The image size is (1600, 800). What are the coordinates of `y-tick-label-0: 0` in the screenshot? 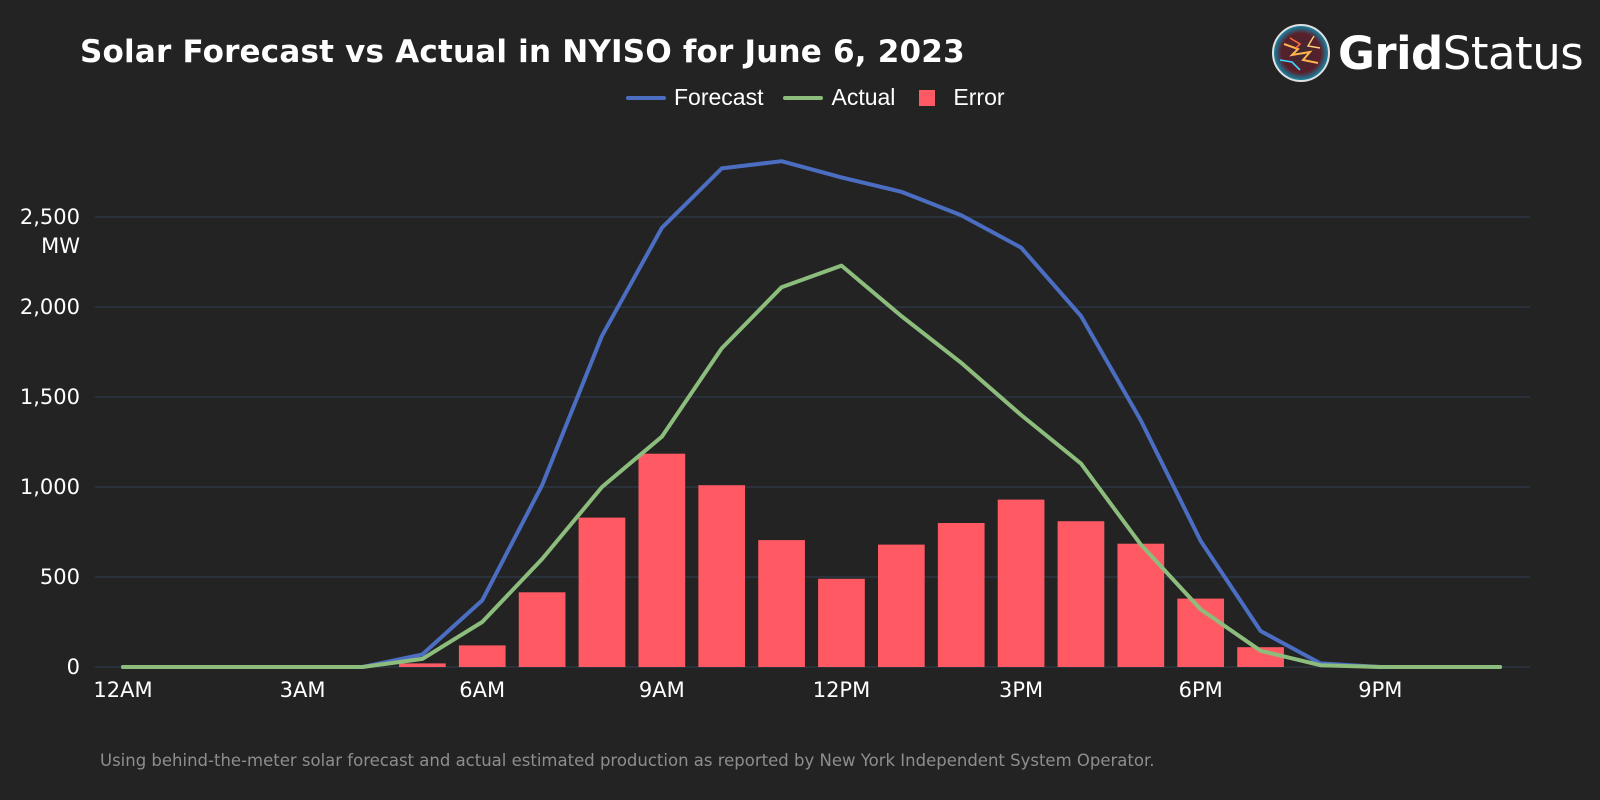 It's located at (73, 667).